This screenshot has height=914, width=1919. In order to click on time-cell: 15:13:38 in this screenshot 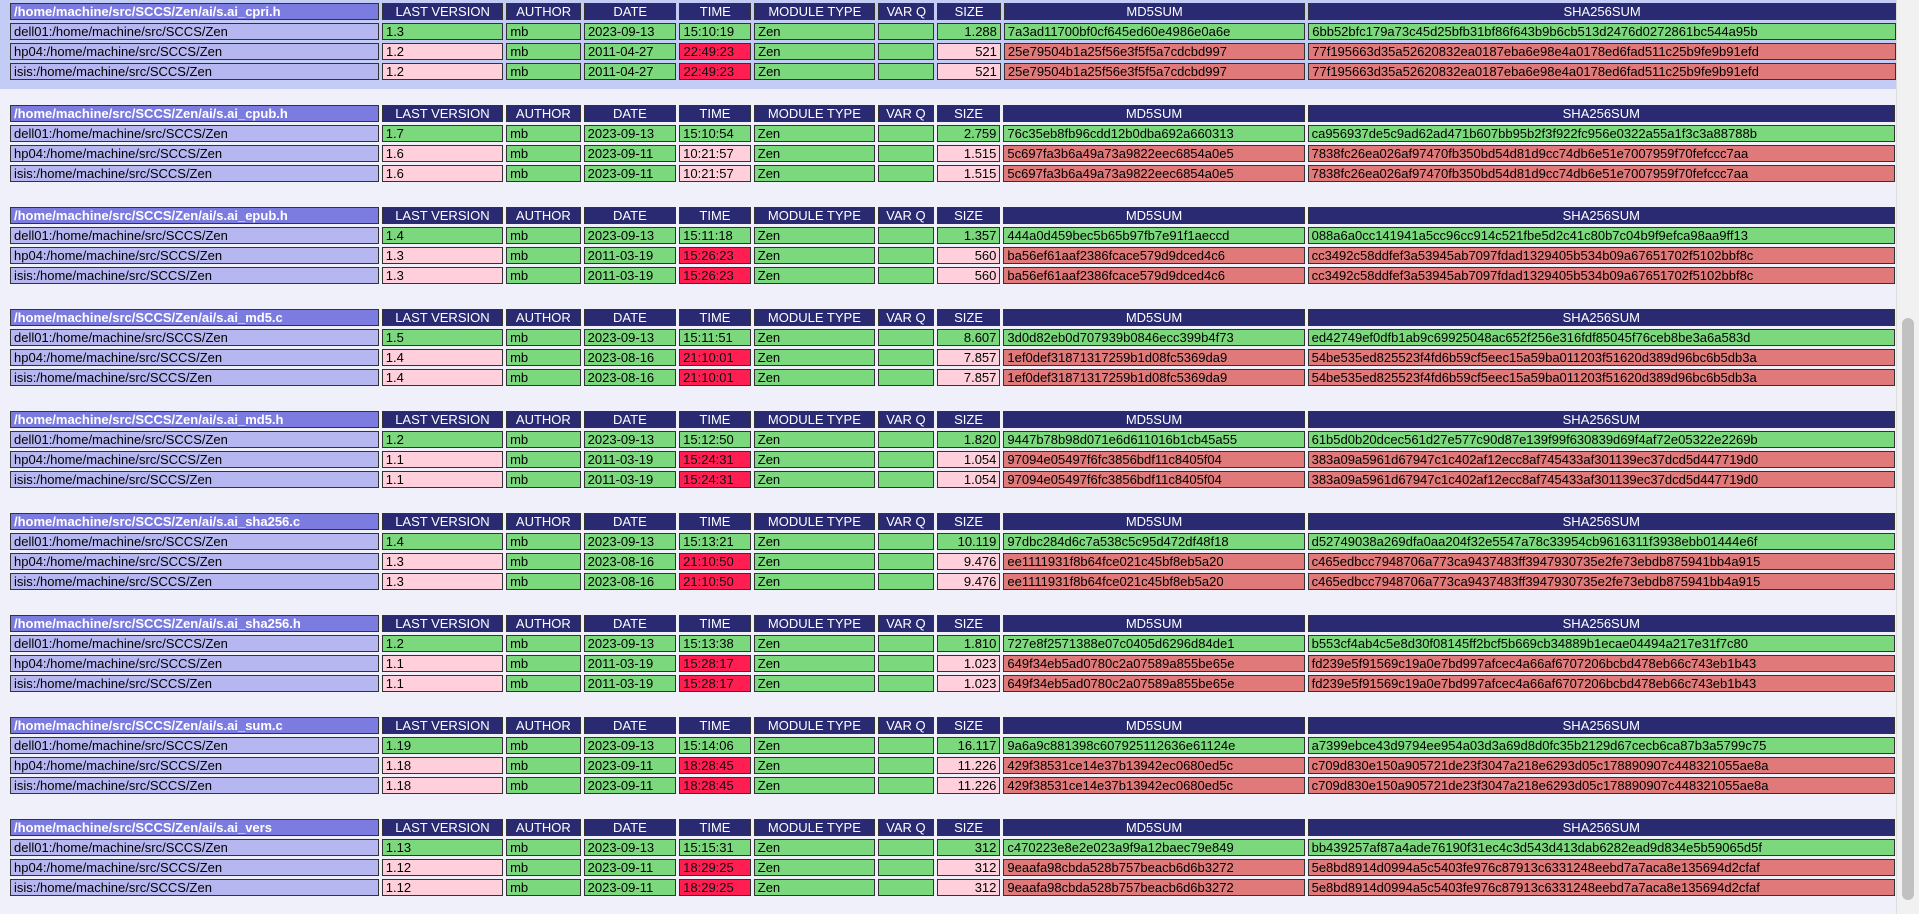, I will do `click(715, 643)`.